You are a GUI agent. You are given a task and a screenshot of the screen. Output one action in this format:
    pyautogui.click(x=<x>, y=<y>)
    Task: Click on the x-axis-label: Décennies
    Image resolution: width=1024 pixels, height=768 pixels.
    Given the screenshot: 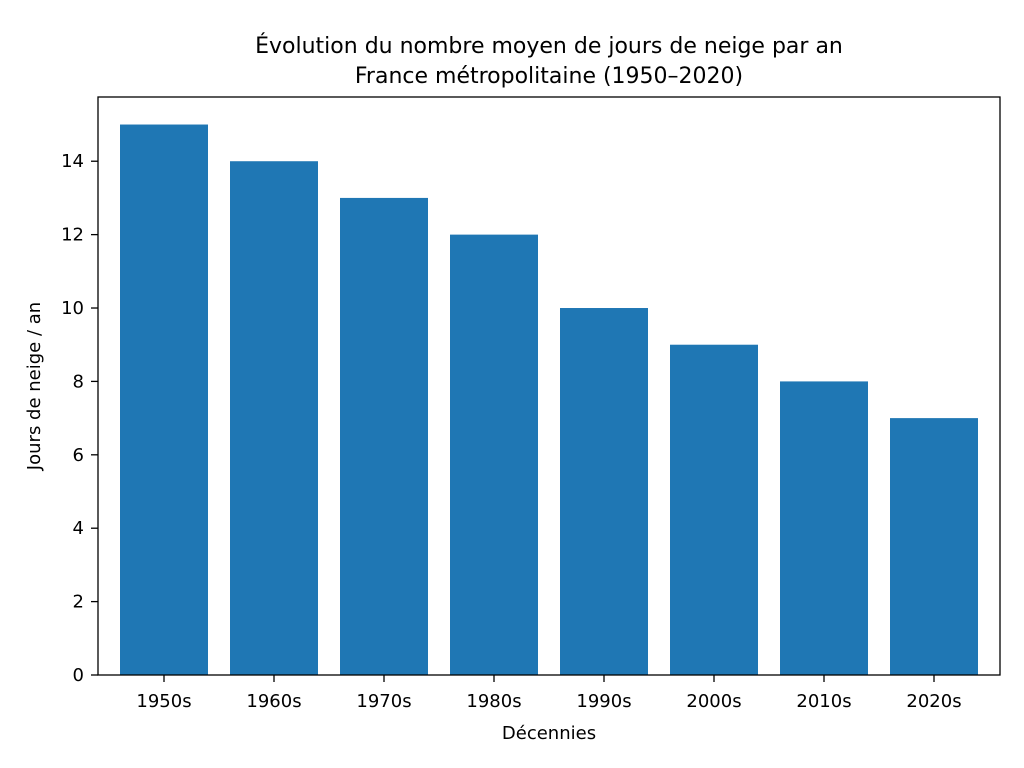 What is the action you would take?
    pyautogui.click(x=549, y=733)
    